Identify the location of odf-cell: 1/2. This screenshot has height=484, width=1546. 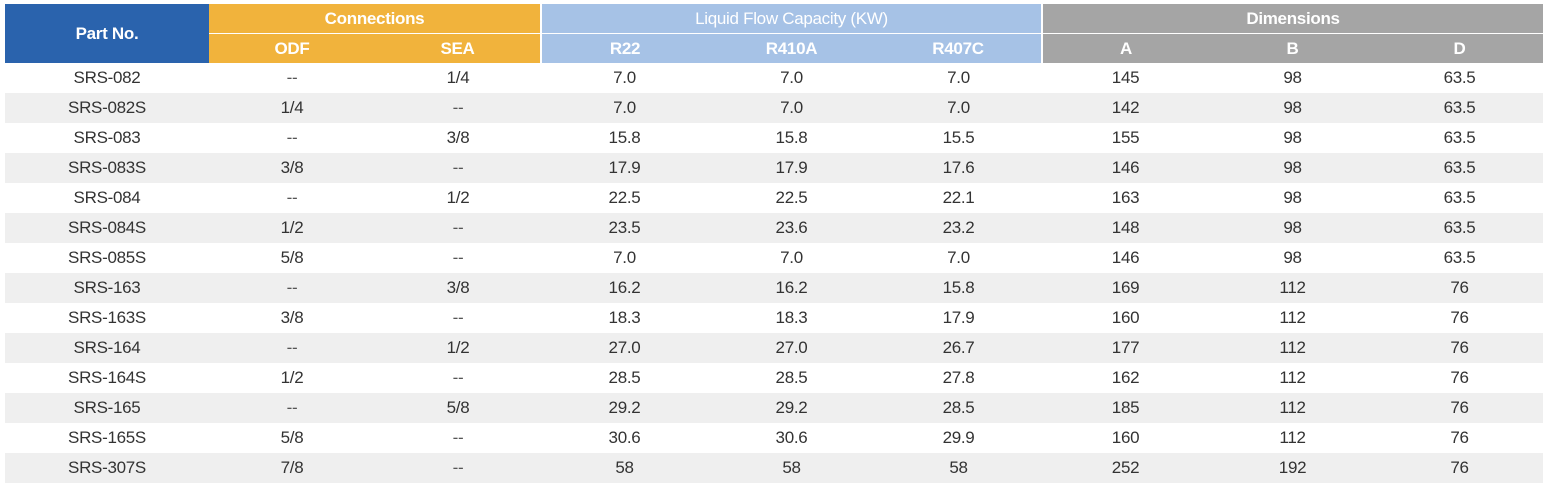
(292, 377).